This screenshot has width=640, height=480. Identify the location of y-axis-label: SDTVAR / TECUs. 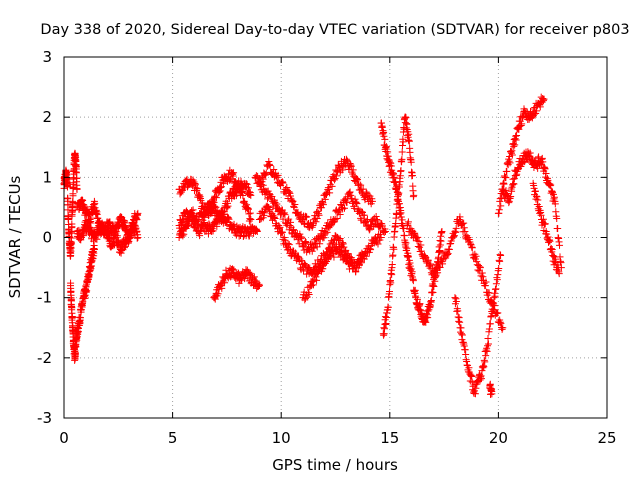
(15, 236).